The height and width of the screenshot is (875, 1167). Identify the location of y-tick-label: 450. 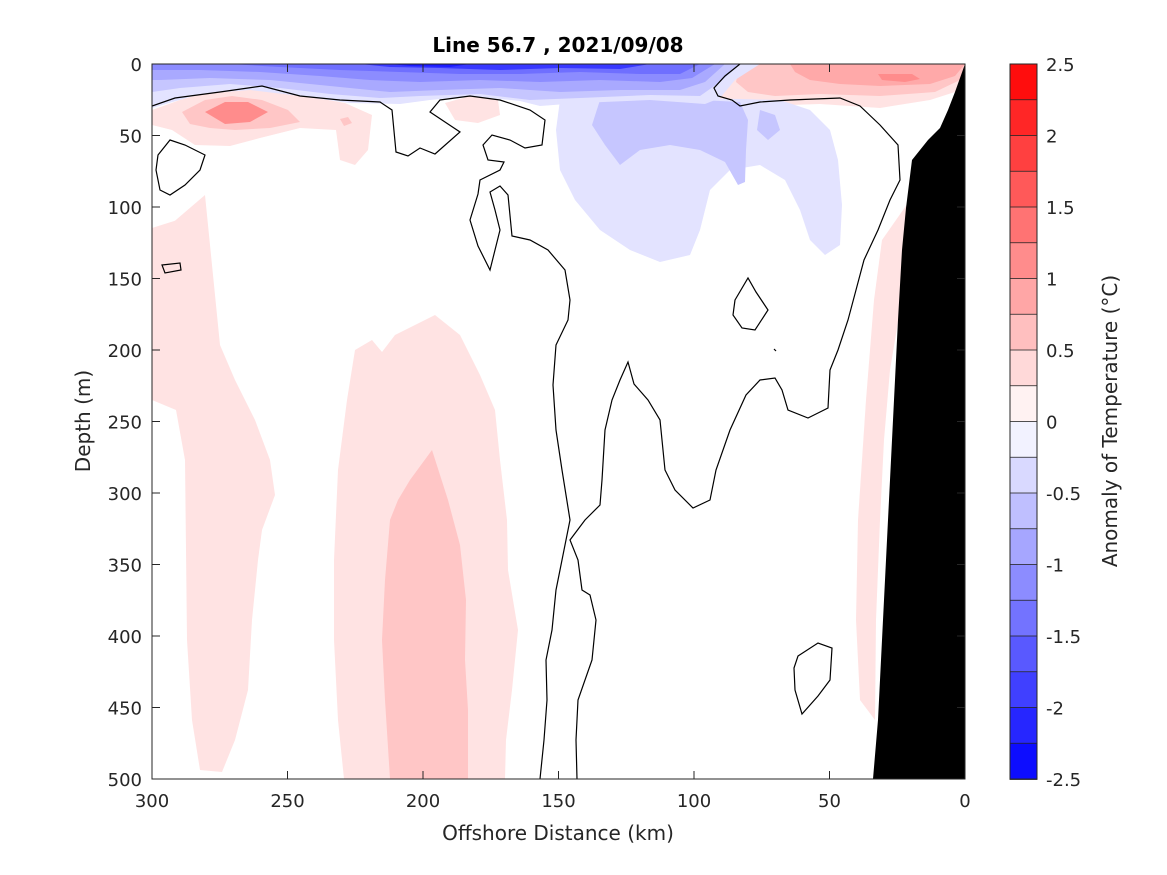
(125, 709).